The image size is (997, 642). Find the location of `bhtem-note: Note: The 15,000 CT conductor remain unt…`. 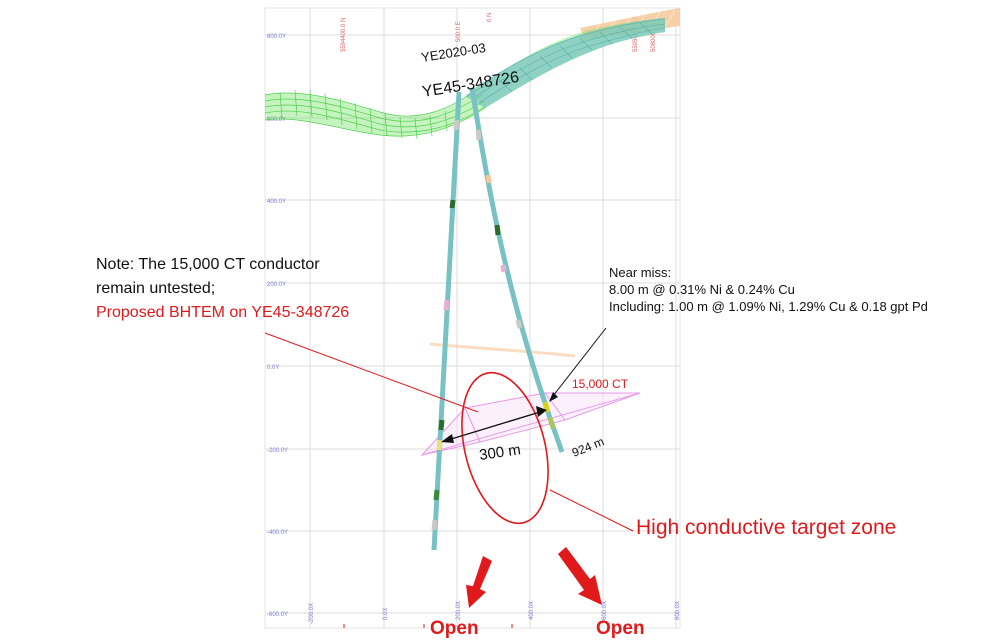

bhtem-note: Note: The 15,000 CT conductor remain unt… is located at coordinates (246, 289).